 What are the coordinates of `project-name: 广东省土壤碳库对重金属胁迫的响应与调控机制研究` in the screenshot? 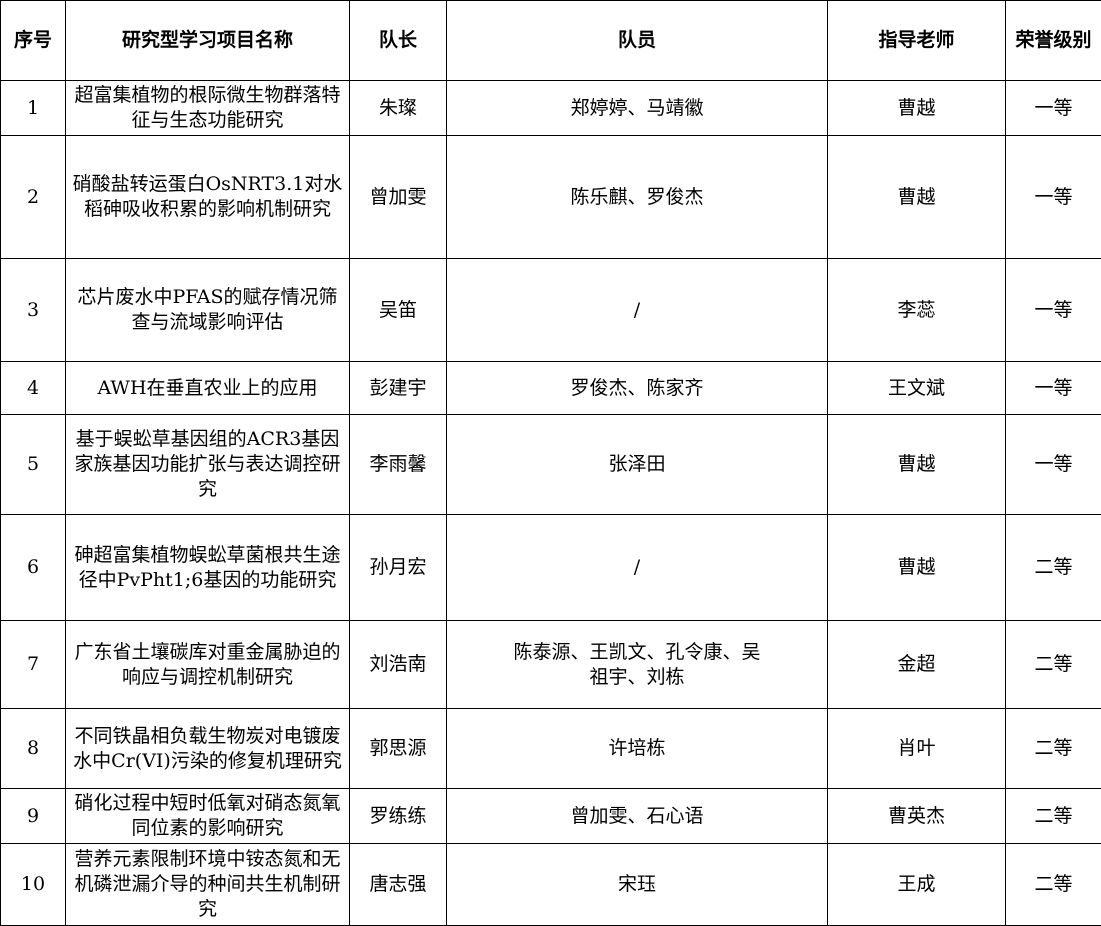 It's located at (208, 665).